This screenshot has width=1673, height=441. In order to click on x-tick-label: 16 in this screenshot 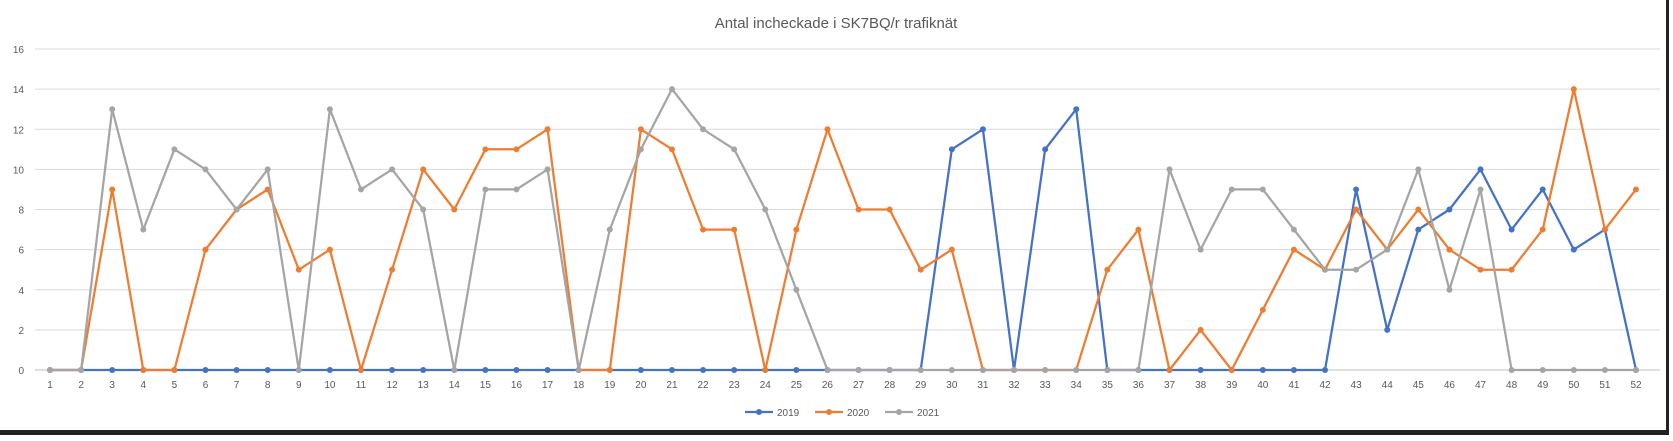, I will do `click(517, 385)`.